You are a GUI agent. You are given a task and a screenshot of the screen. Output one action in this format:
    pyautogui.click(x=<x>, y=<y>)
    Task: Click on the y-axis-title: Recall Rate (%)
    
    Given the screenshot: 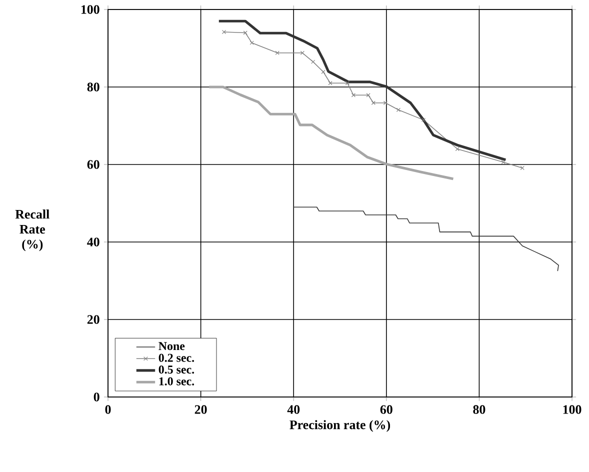 What is the action you would take?
    pyautogui.click(x=32, y=231)
    